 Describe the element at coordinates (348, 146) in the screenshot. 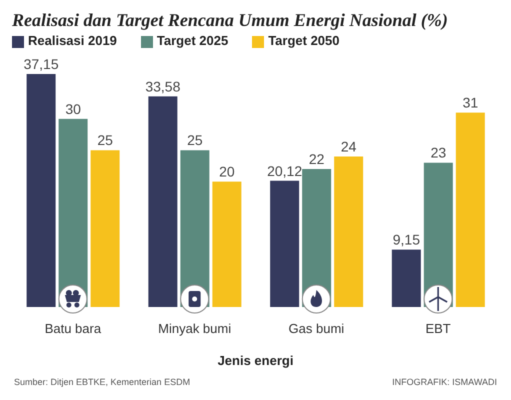

I see `data-label: 24` at that location.